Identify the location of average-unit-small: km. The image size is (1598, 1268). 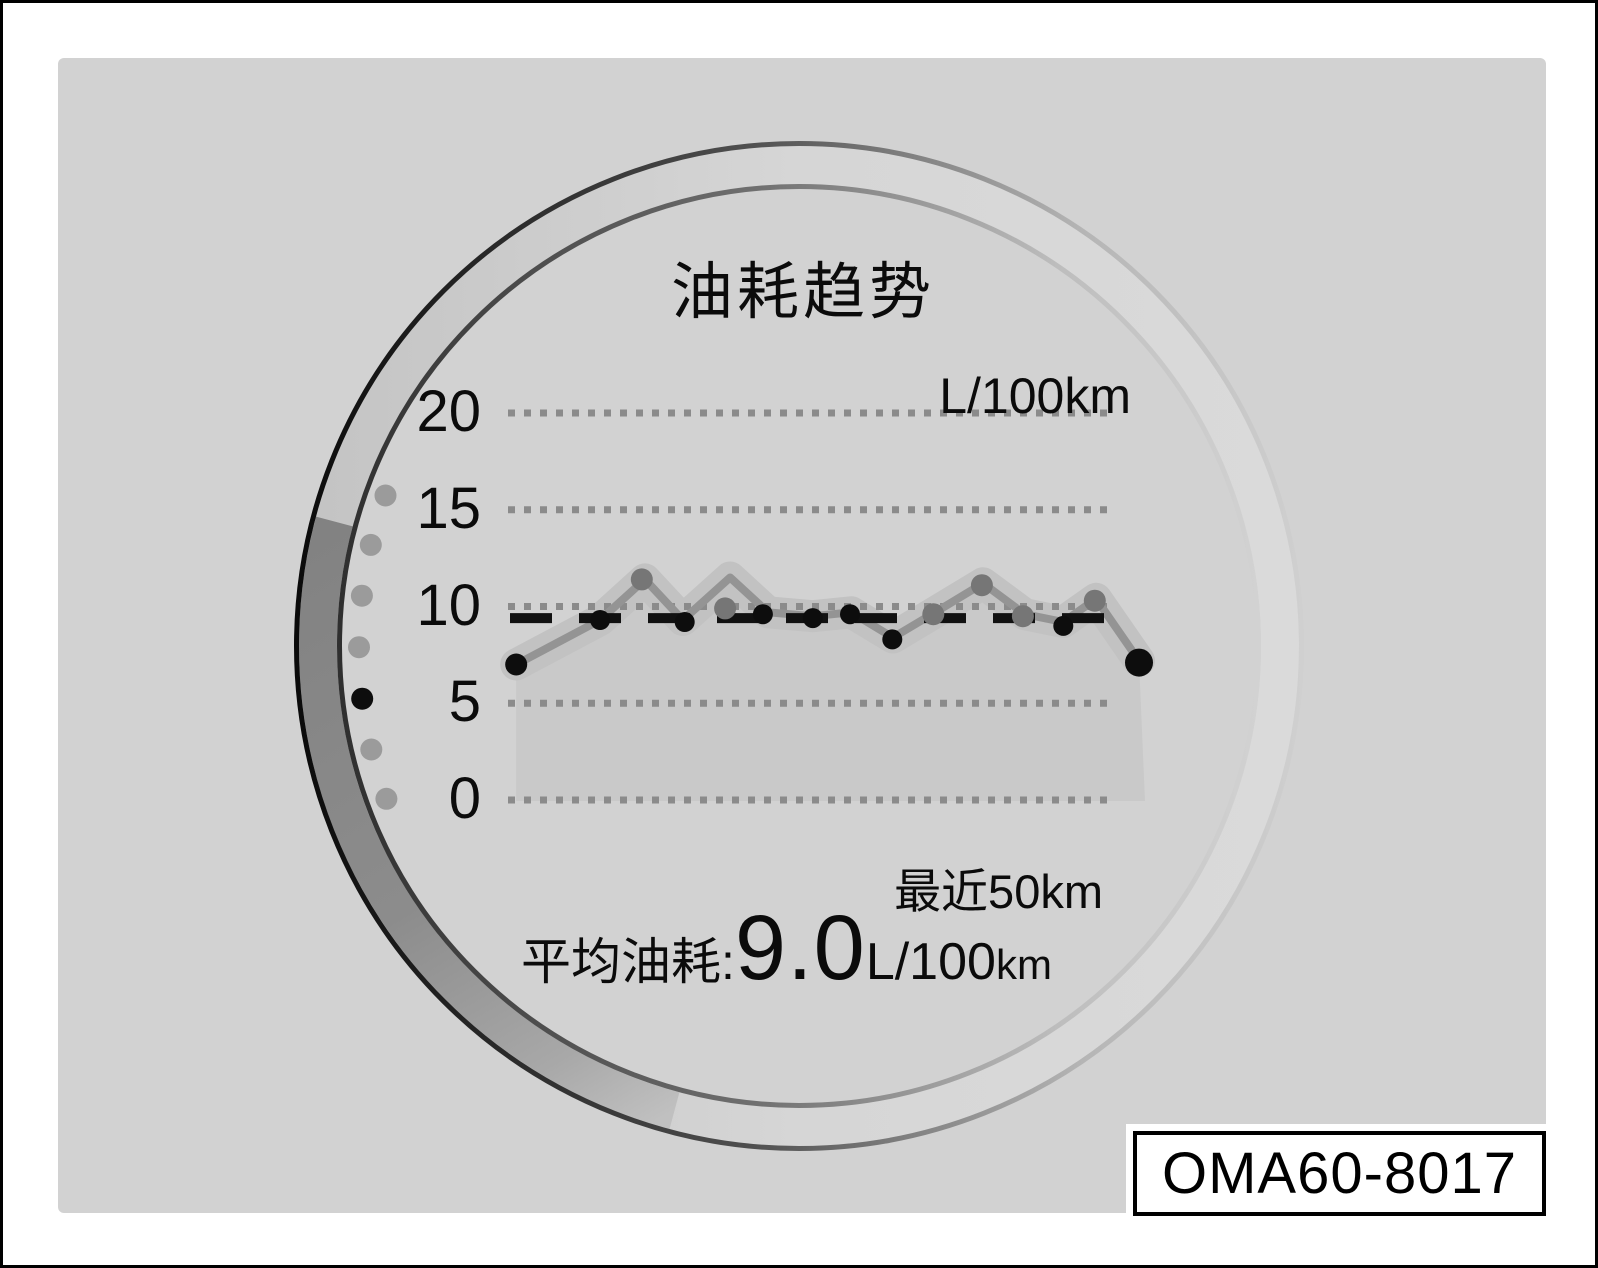
(1023, 964).